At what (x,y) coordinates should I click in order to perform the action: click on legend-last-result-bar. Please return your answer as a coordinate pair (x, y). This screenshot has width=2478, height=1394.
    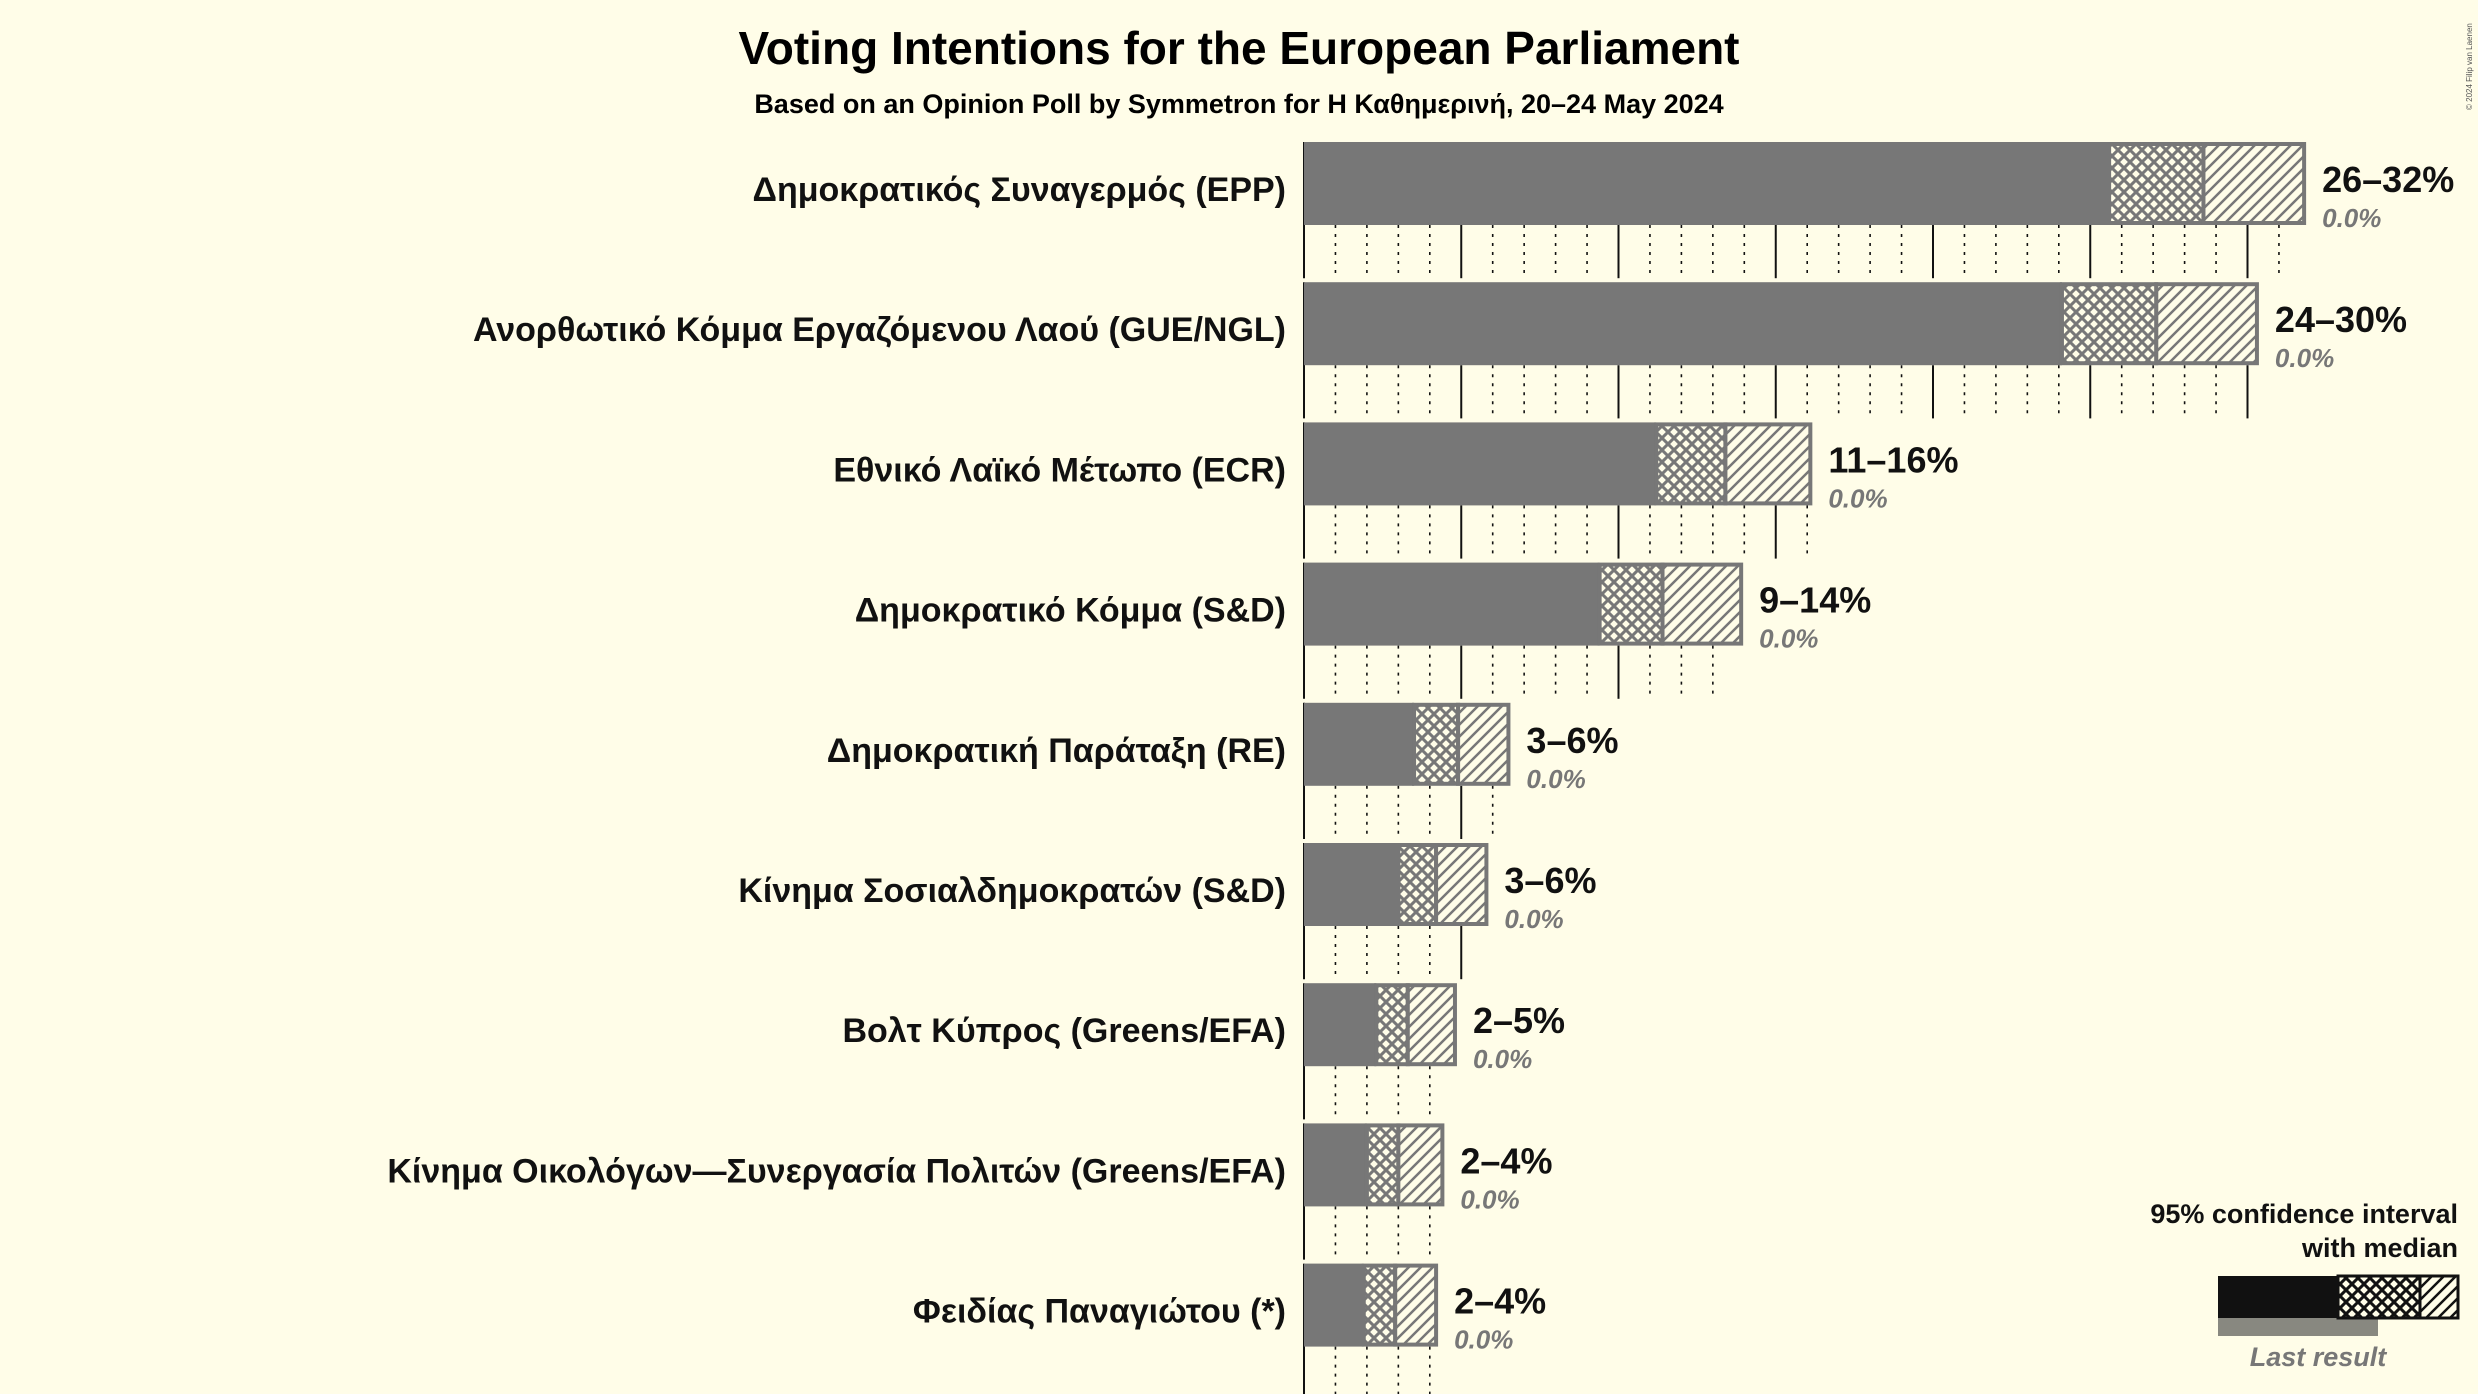
    Looking at the image, I should click on (2298, 1327).